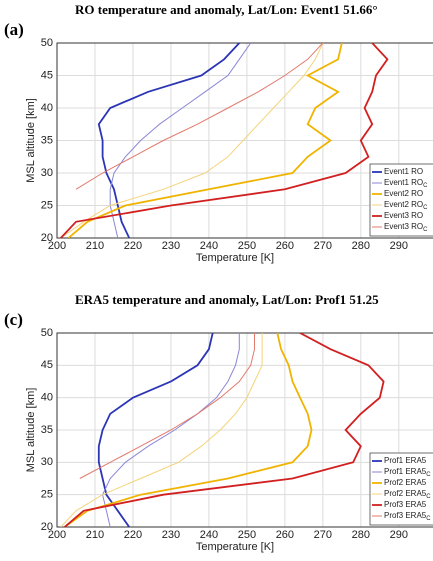  What do you see at coordinates (403, 215) in the screenshot?
I see `legend-label: Event3 RO` at bounding box center [403, 215].